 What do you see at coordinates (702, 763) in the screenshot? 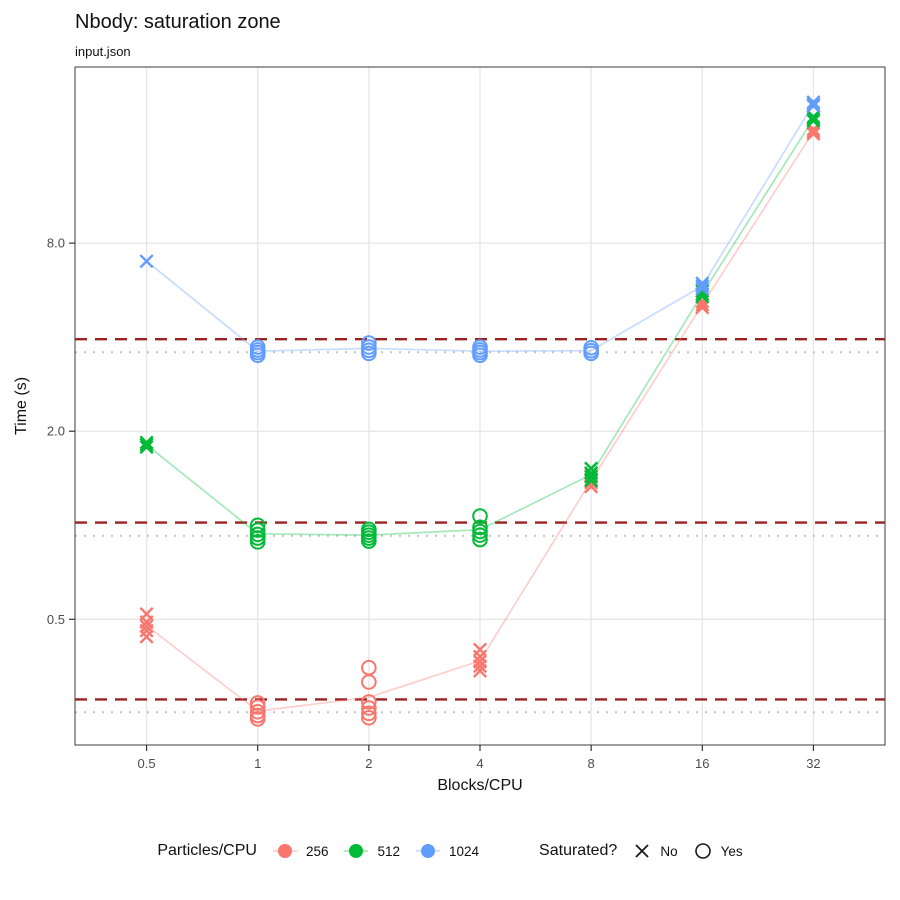
I see `x-tick-label: 16` at bounding box center [702, 763].